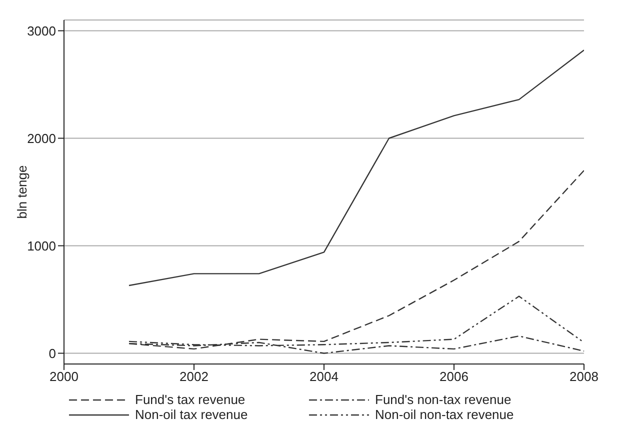 This screenshot has height=434, width=617. What do you see at coordinates (584, 376) in the screenshot?
I see `x-tick-label: 2008` at bounding box center [584, 376].